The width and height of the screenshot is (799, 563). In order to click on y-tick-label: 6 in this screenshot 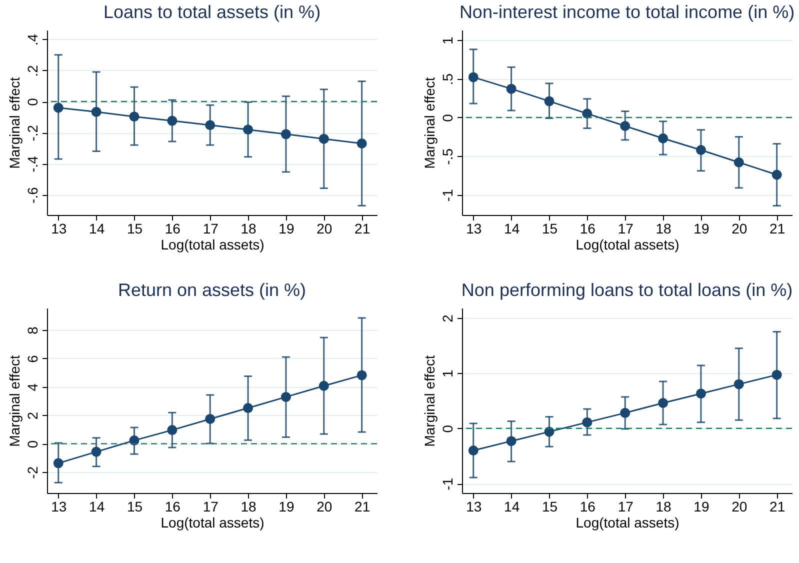, I will do `click(32, 358)`.